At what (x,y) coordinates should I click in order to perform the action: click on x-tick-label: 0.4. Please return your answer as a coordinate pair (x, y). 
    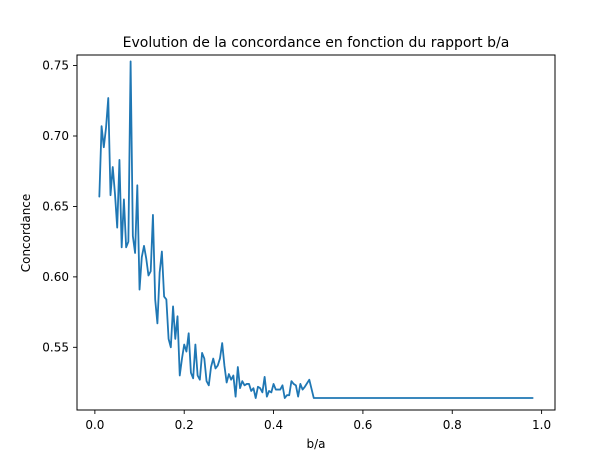
    Looking at the image, I should click on (273, 425).